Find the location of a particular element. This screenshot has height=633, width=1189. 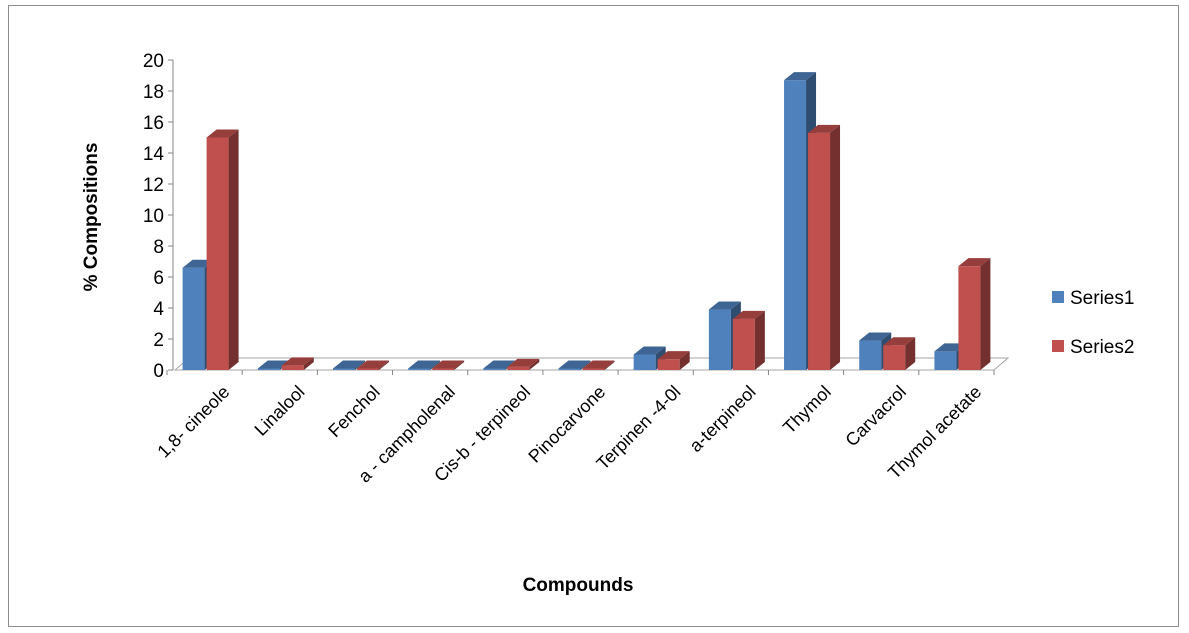

x-category-label: Carvacrol is located at coordinates (875, 416).